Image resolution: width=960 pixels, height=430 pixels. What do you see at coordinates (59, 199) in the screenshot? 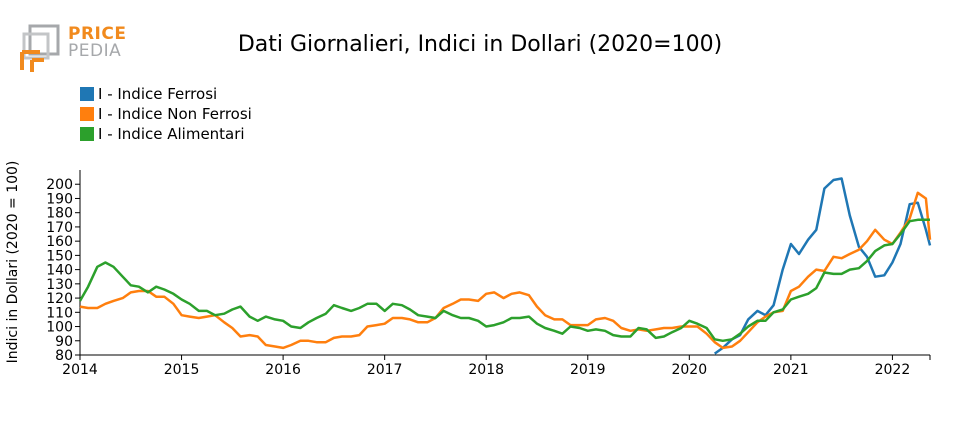
I see `y-tick-label: 190` at bounding box center [59, 199].